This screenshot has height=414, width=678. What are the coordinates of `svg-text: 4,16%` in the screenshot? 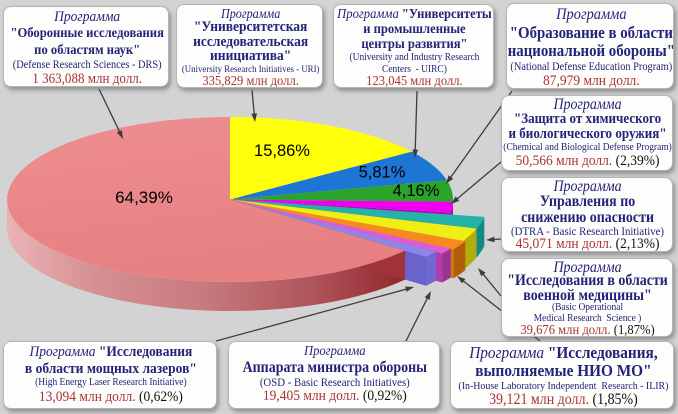 It's located at (416, 191).